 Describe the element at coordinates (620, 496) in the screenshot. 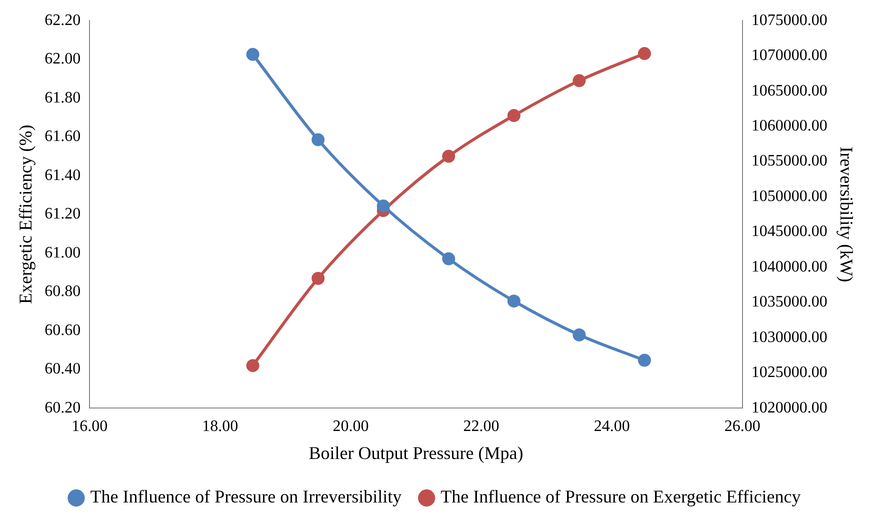

I see `legend-label: The Influence of Pressure on Exergetic Efficiency` at that location.